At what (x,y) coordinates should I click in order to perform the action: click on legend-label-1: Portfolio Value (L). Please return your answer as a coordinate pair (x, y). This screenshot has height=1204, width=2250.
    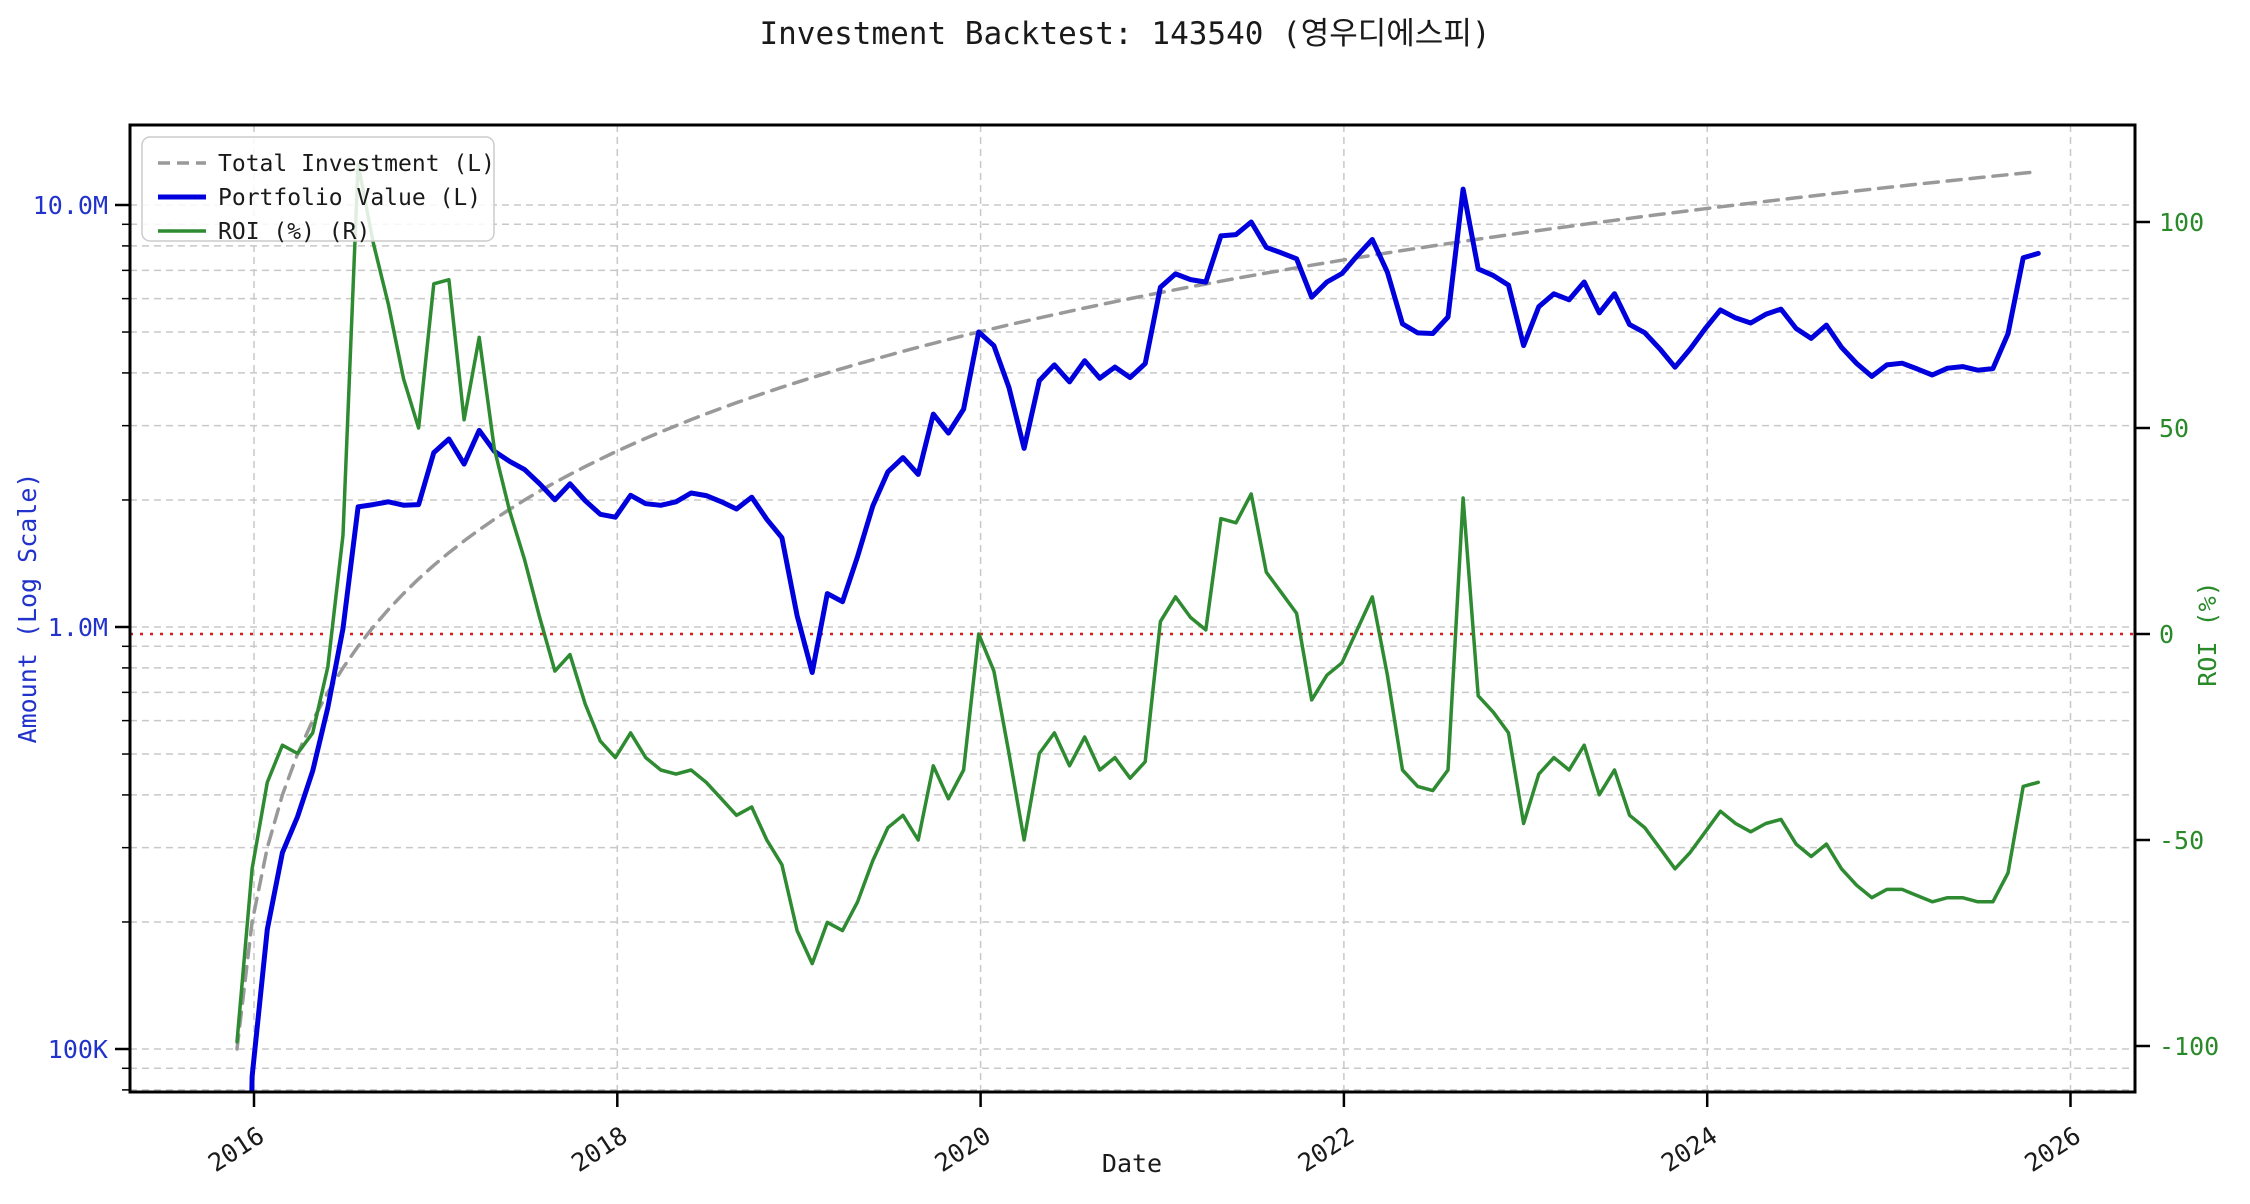
    Looking at the image, I should click on (349, 198).